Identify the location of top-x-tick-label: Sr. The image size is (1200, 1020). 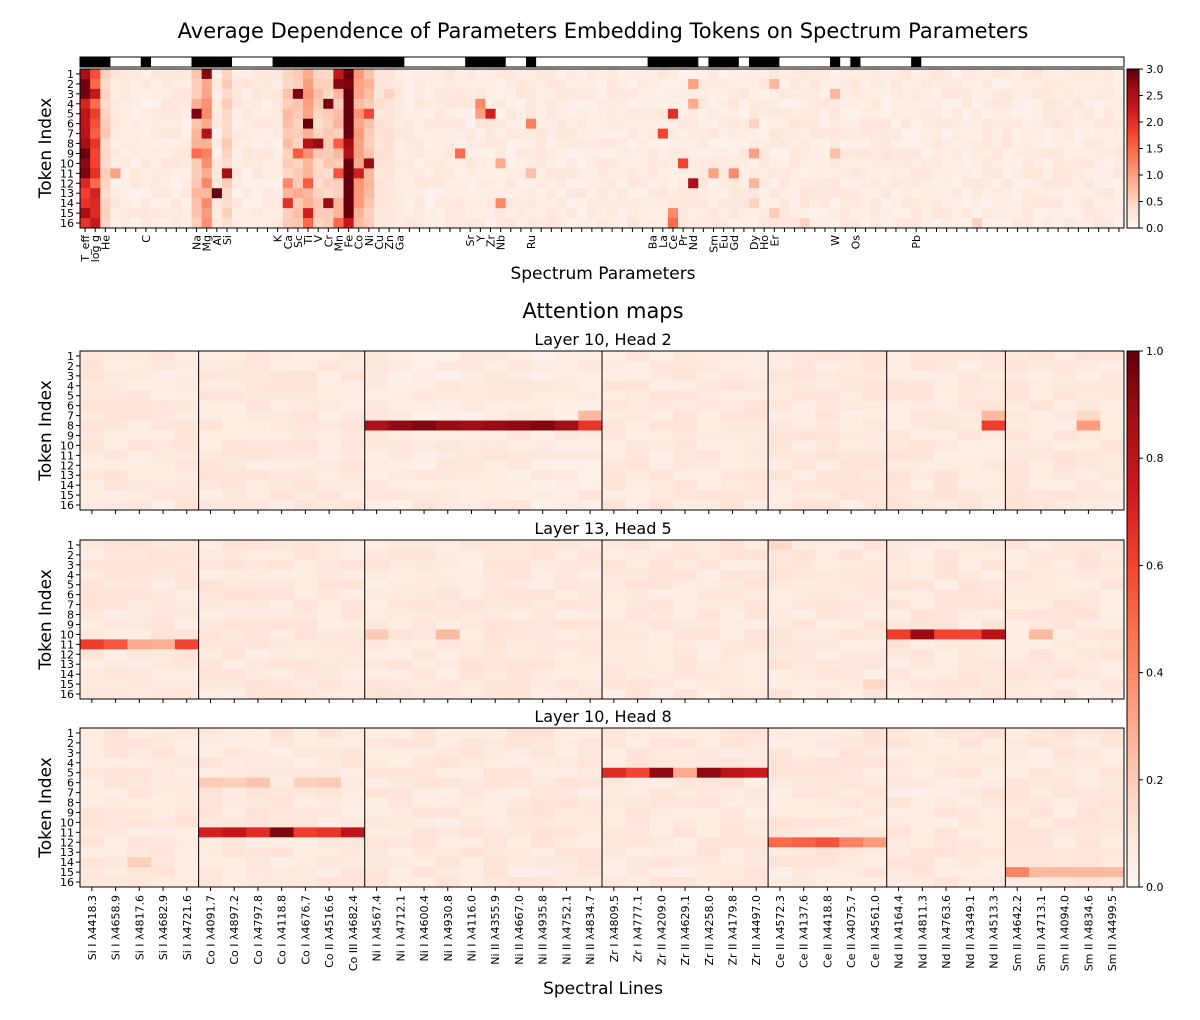
(470, 241).